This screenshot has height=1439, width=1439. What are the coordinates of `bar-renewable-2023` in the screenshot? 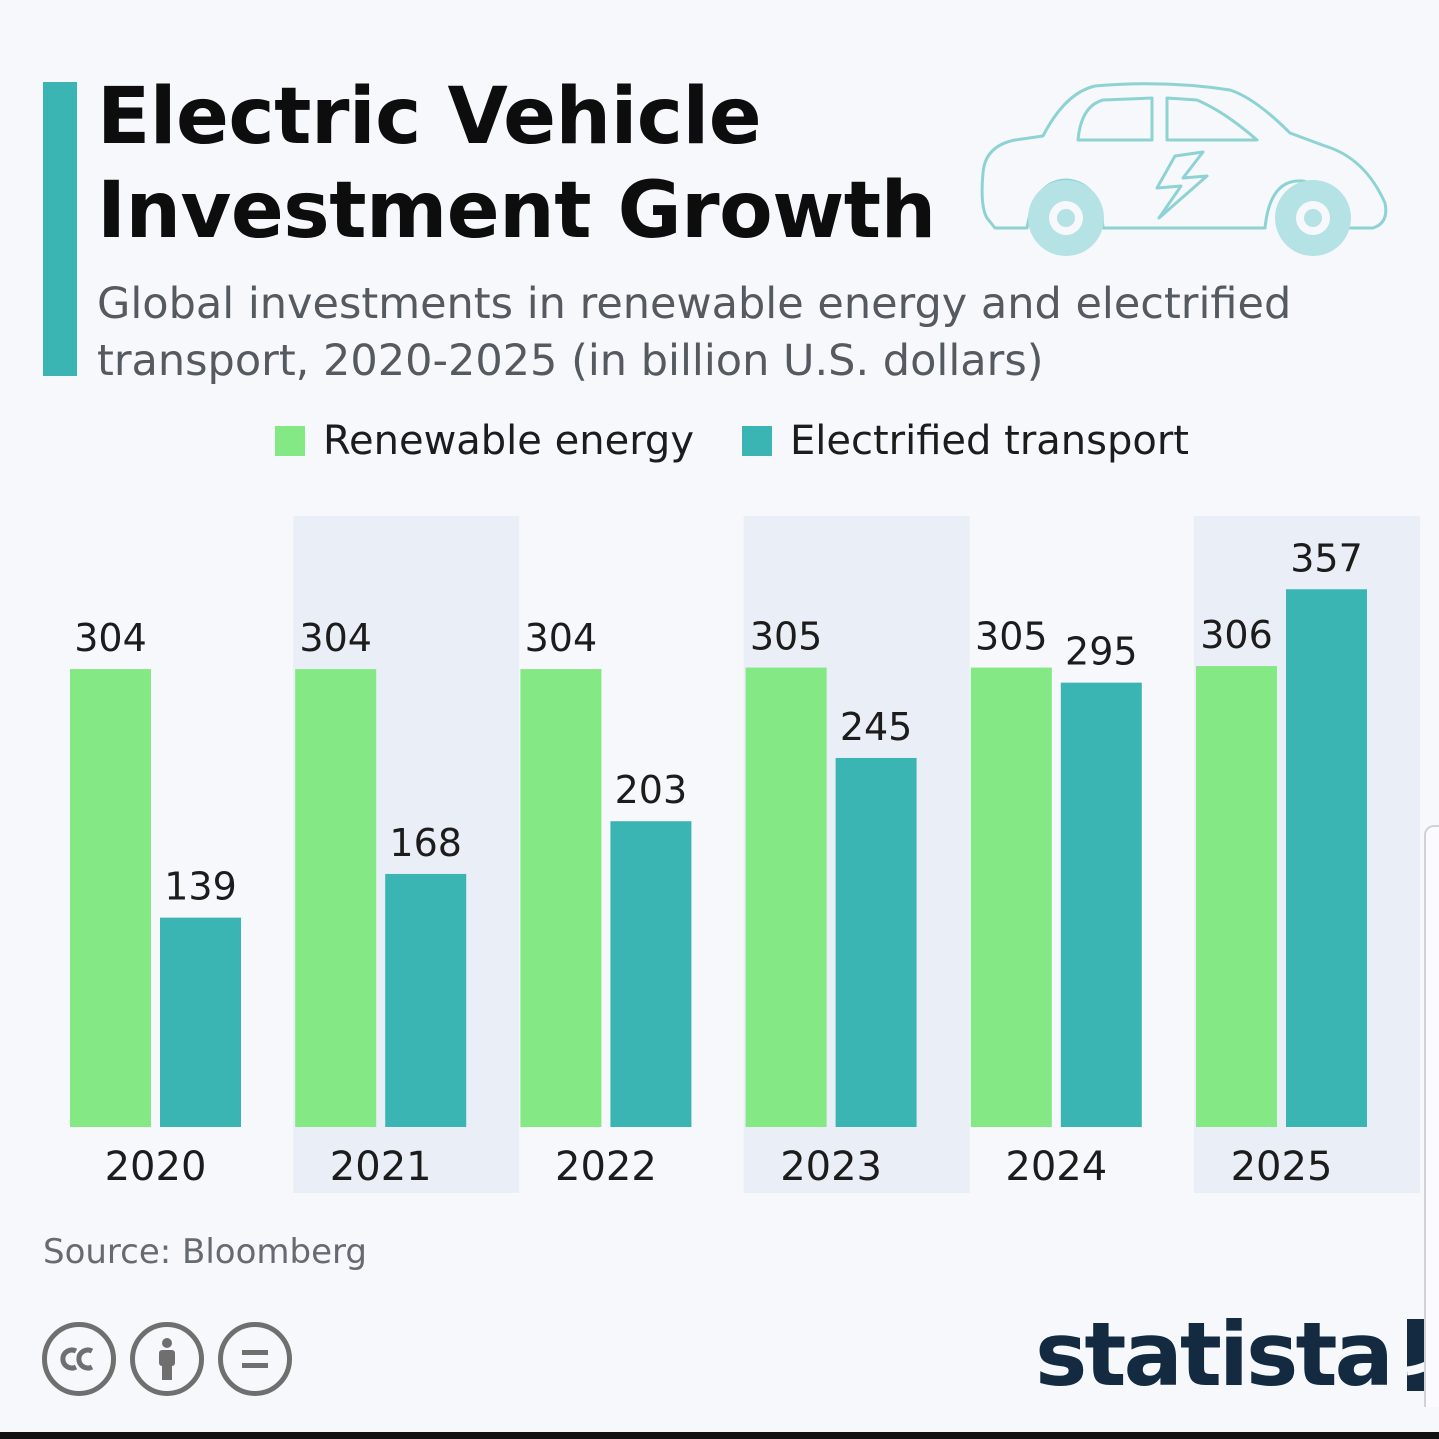 It's located at (786, 897).